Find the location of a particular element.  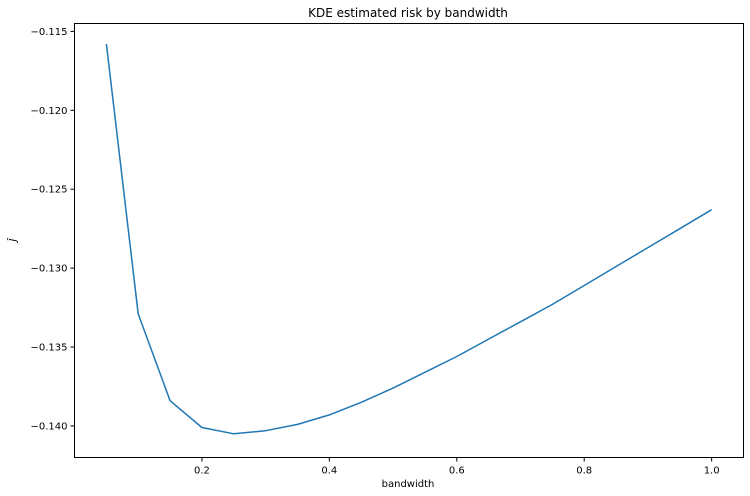

y-tick-label: −0.140 is located at coordinates (48, 426).